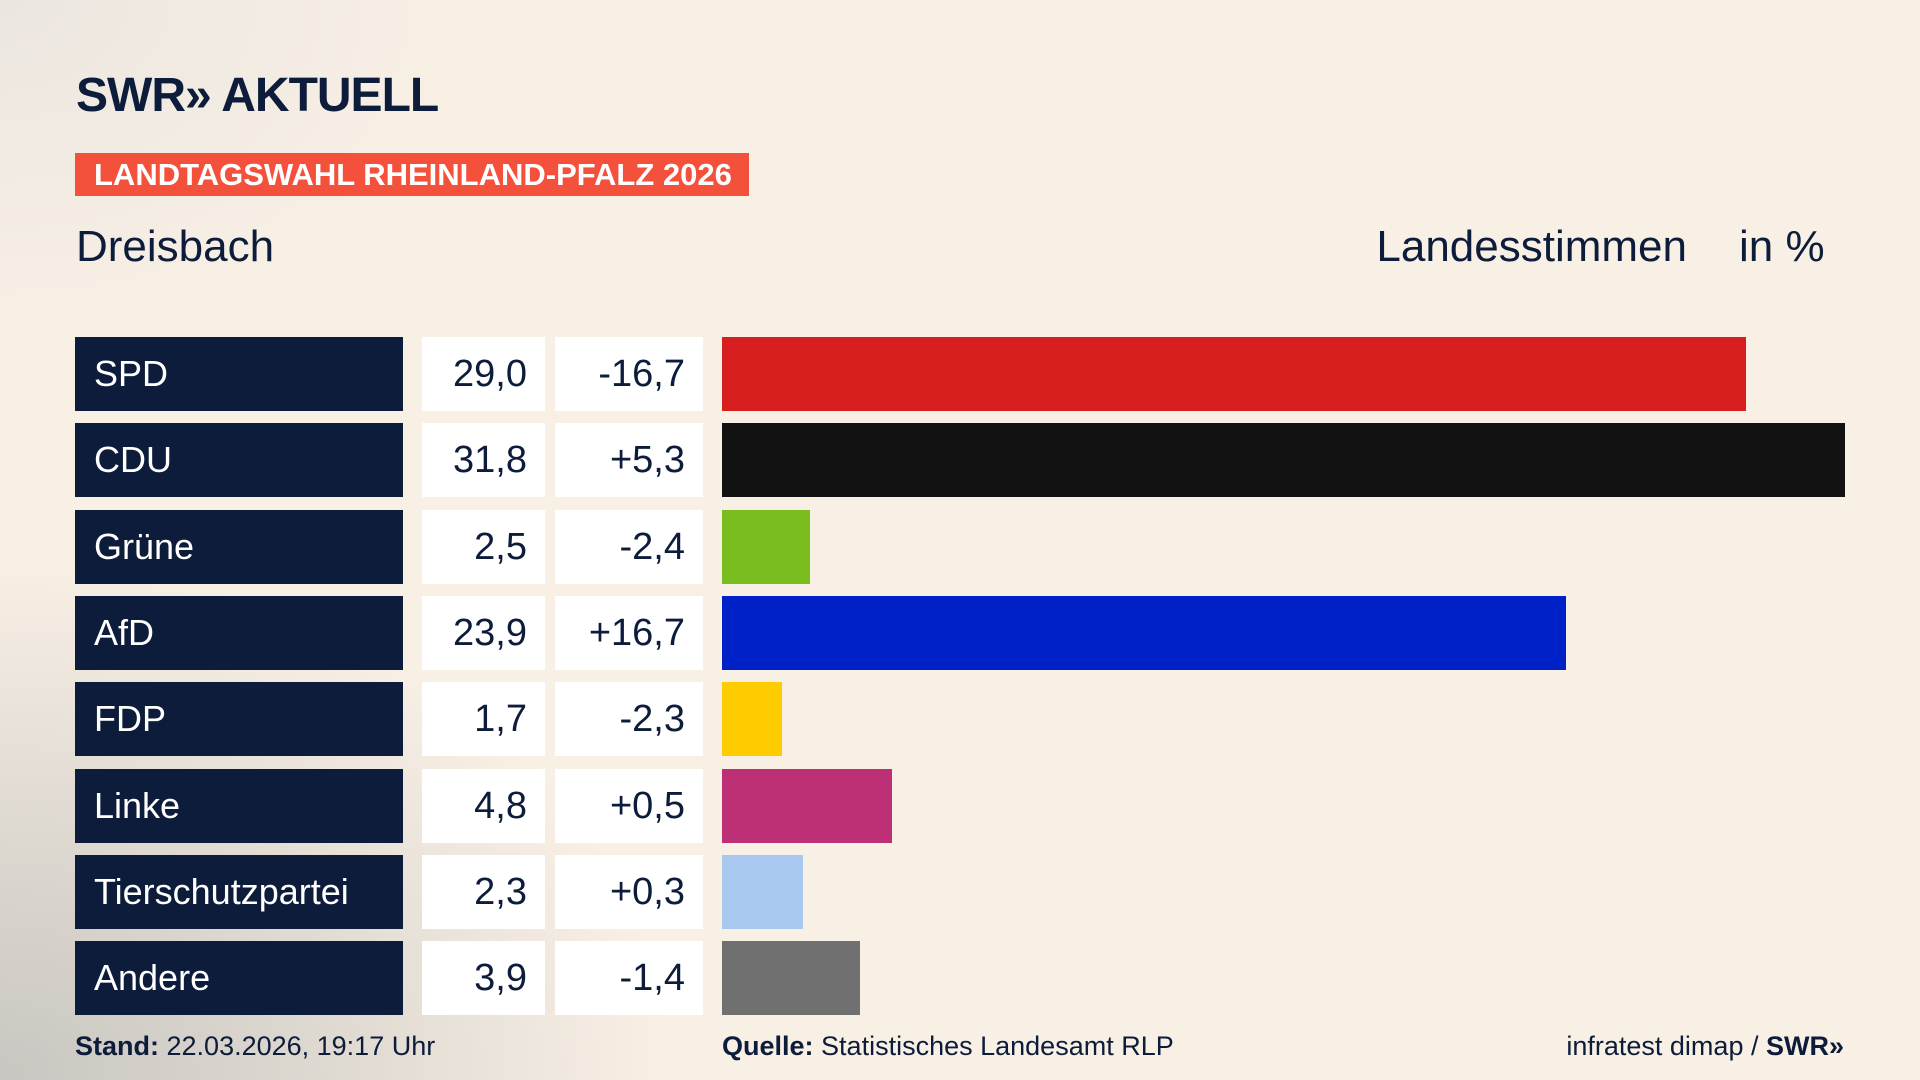 The width and height of the screenshot is (1920, 1080). I want to click on stand-label: Stand:, so click(117, 1046).